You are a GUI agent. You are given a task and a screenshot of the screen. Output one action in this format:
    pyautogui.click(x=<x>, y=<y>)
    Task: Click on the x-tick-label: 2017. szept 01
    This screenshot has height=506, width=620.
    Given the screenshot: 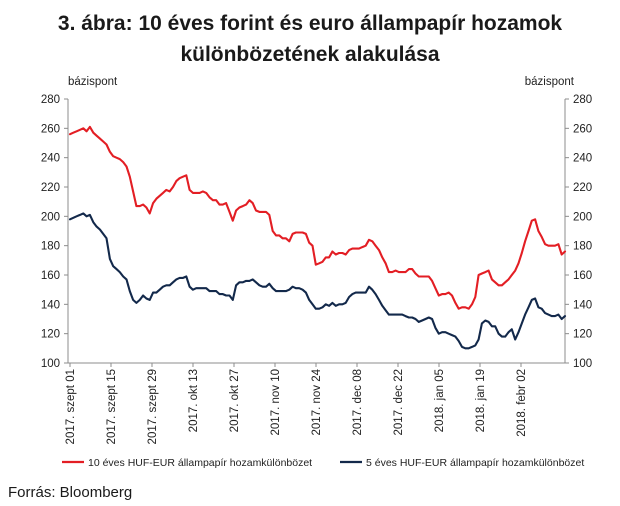 What is the action you would take?
    pyautogui.click(x=71, y=406)
    